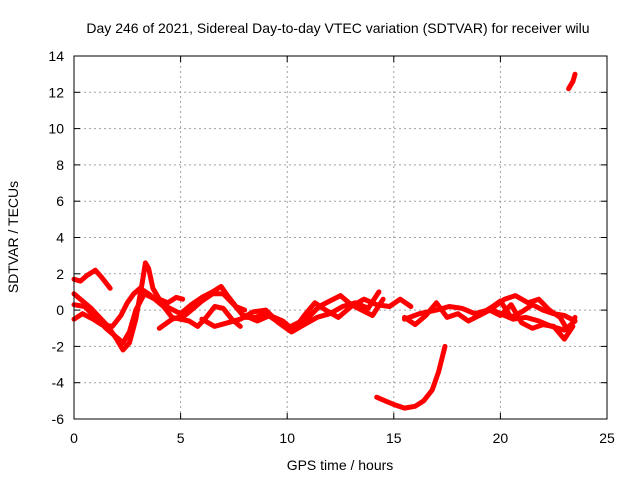 The height and width of the screenshot is (480, 640). What do you see at coordinates (56, 92) in the screenshot?
I see `y-tick-label: 12` at bounding box center [56, 92].